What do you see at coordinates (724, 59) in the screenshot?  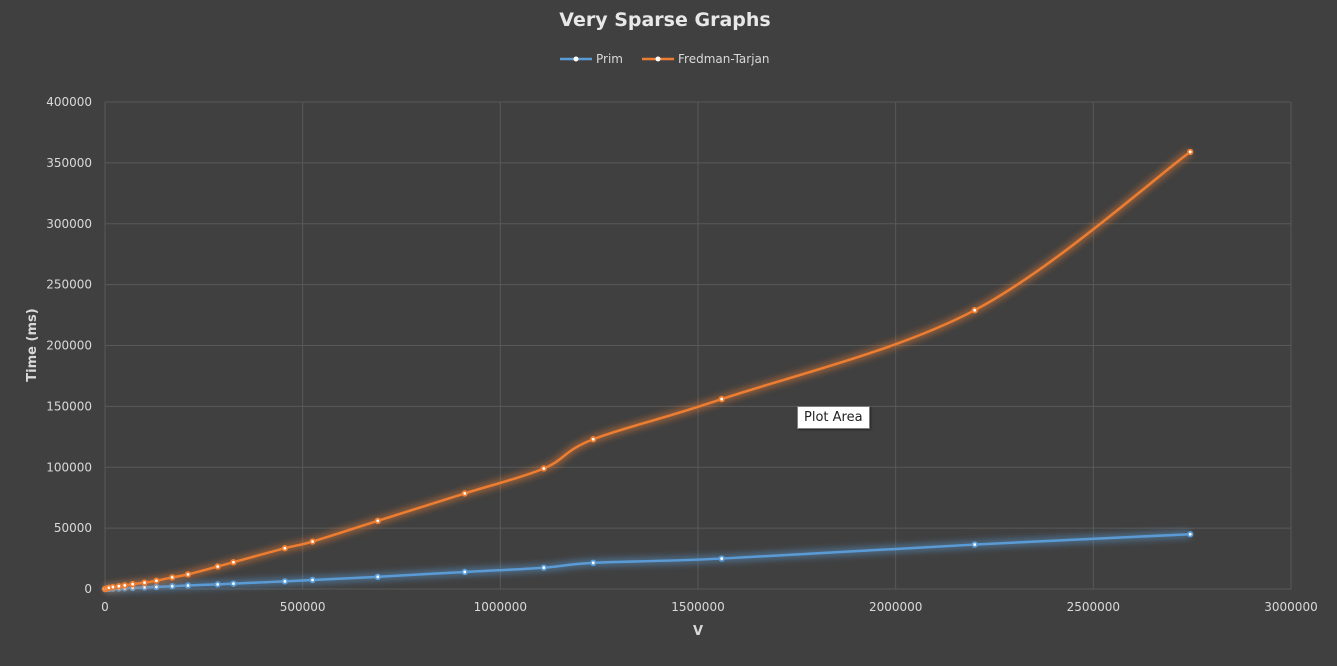 I see `legend-label-fredman-tarjan: Fredman-Tarjan` at bounding box center [724, 59].